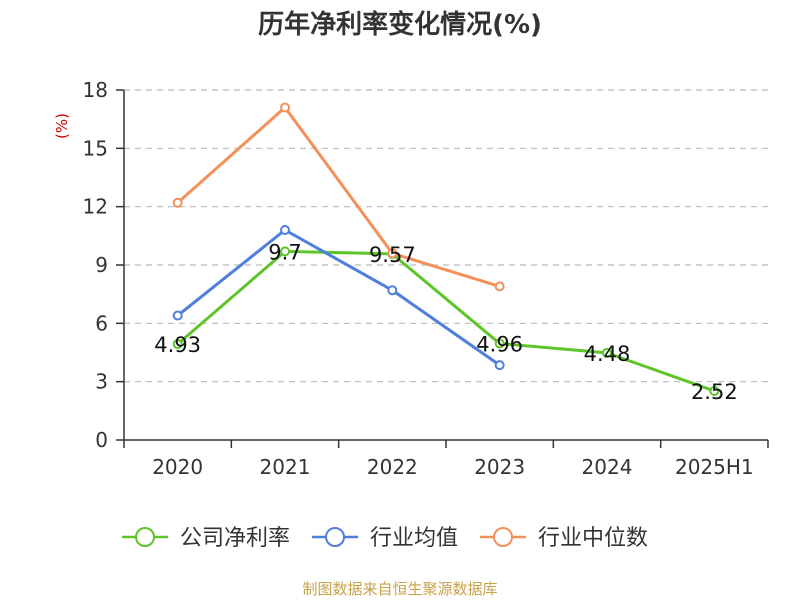  I want to click on data-label: 2.52, so click(714, 392).